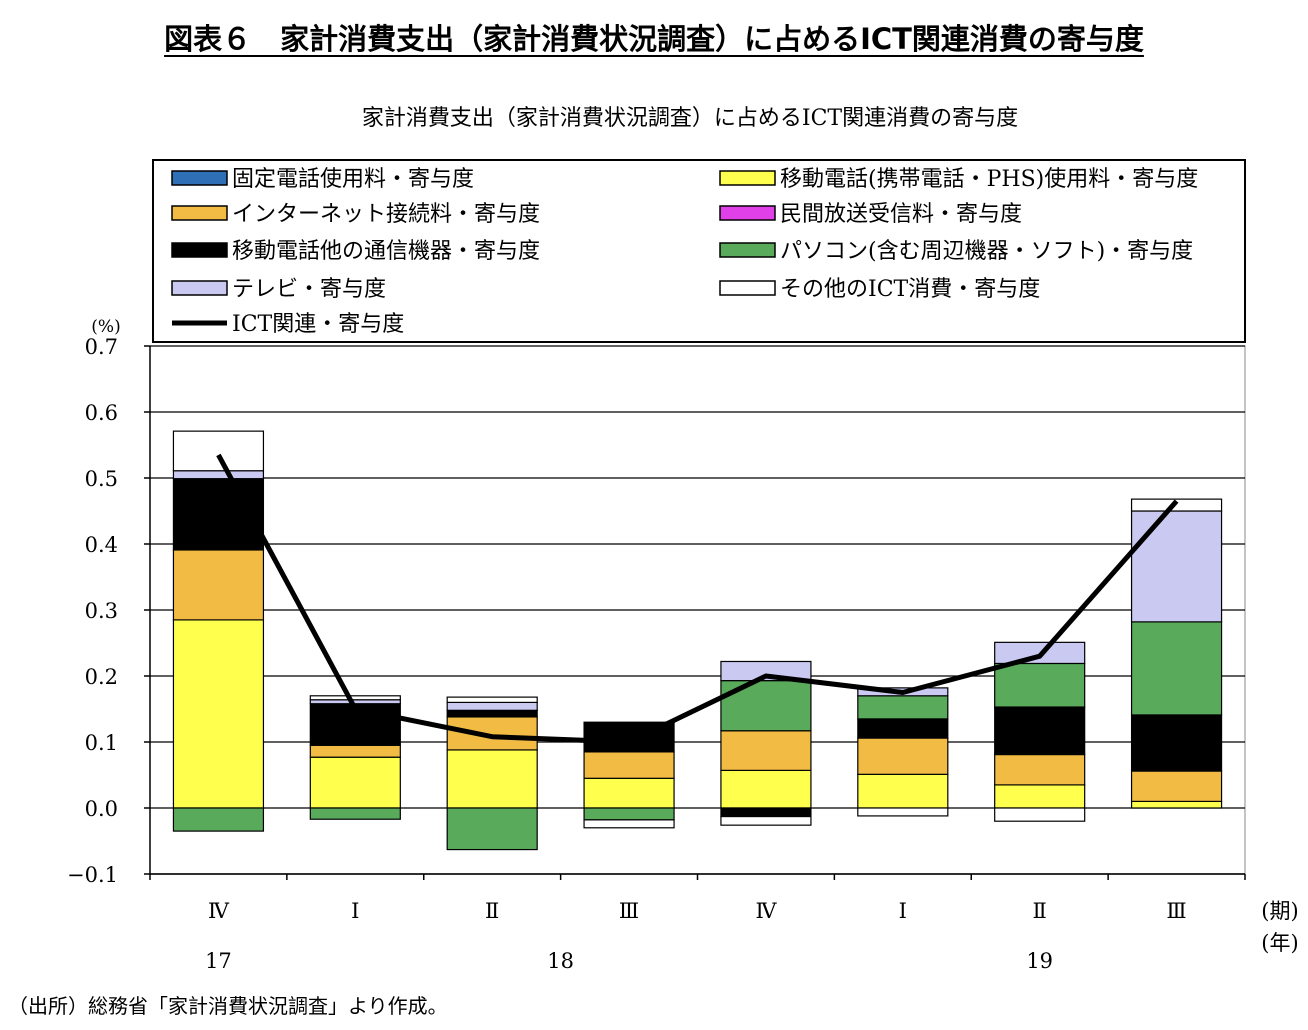 The width and height of the screenshot is (1308, 1030). I want to click on year-label: 19, so click(1039, 961).